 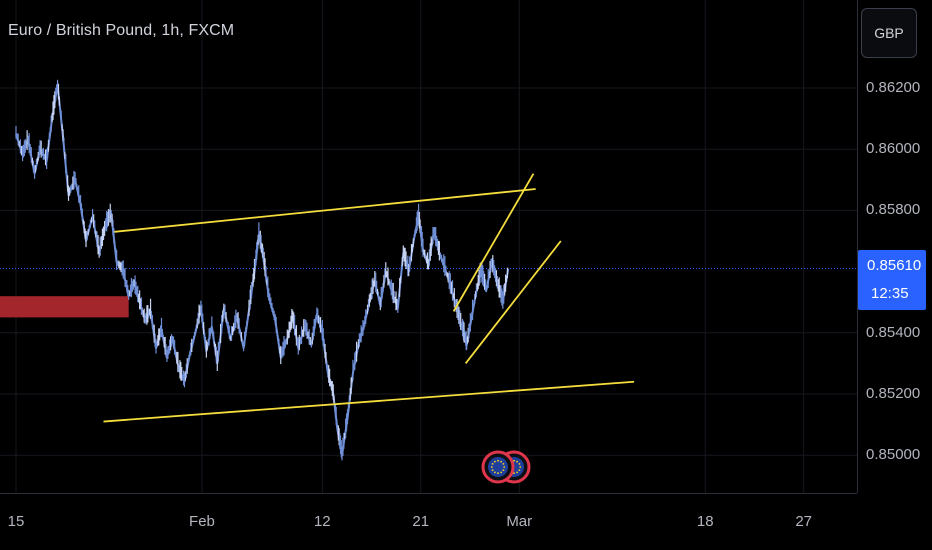 What do you see at coordinates (890, 293) in the screenshot?
I see `bar-countdown: 12:35` at bounding box center [890, 293].